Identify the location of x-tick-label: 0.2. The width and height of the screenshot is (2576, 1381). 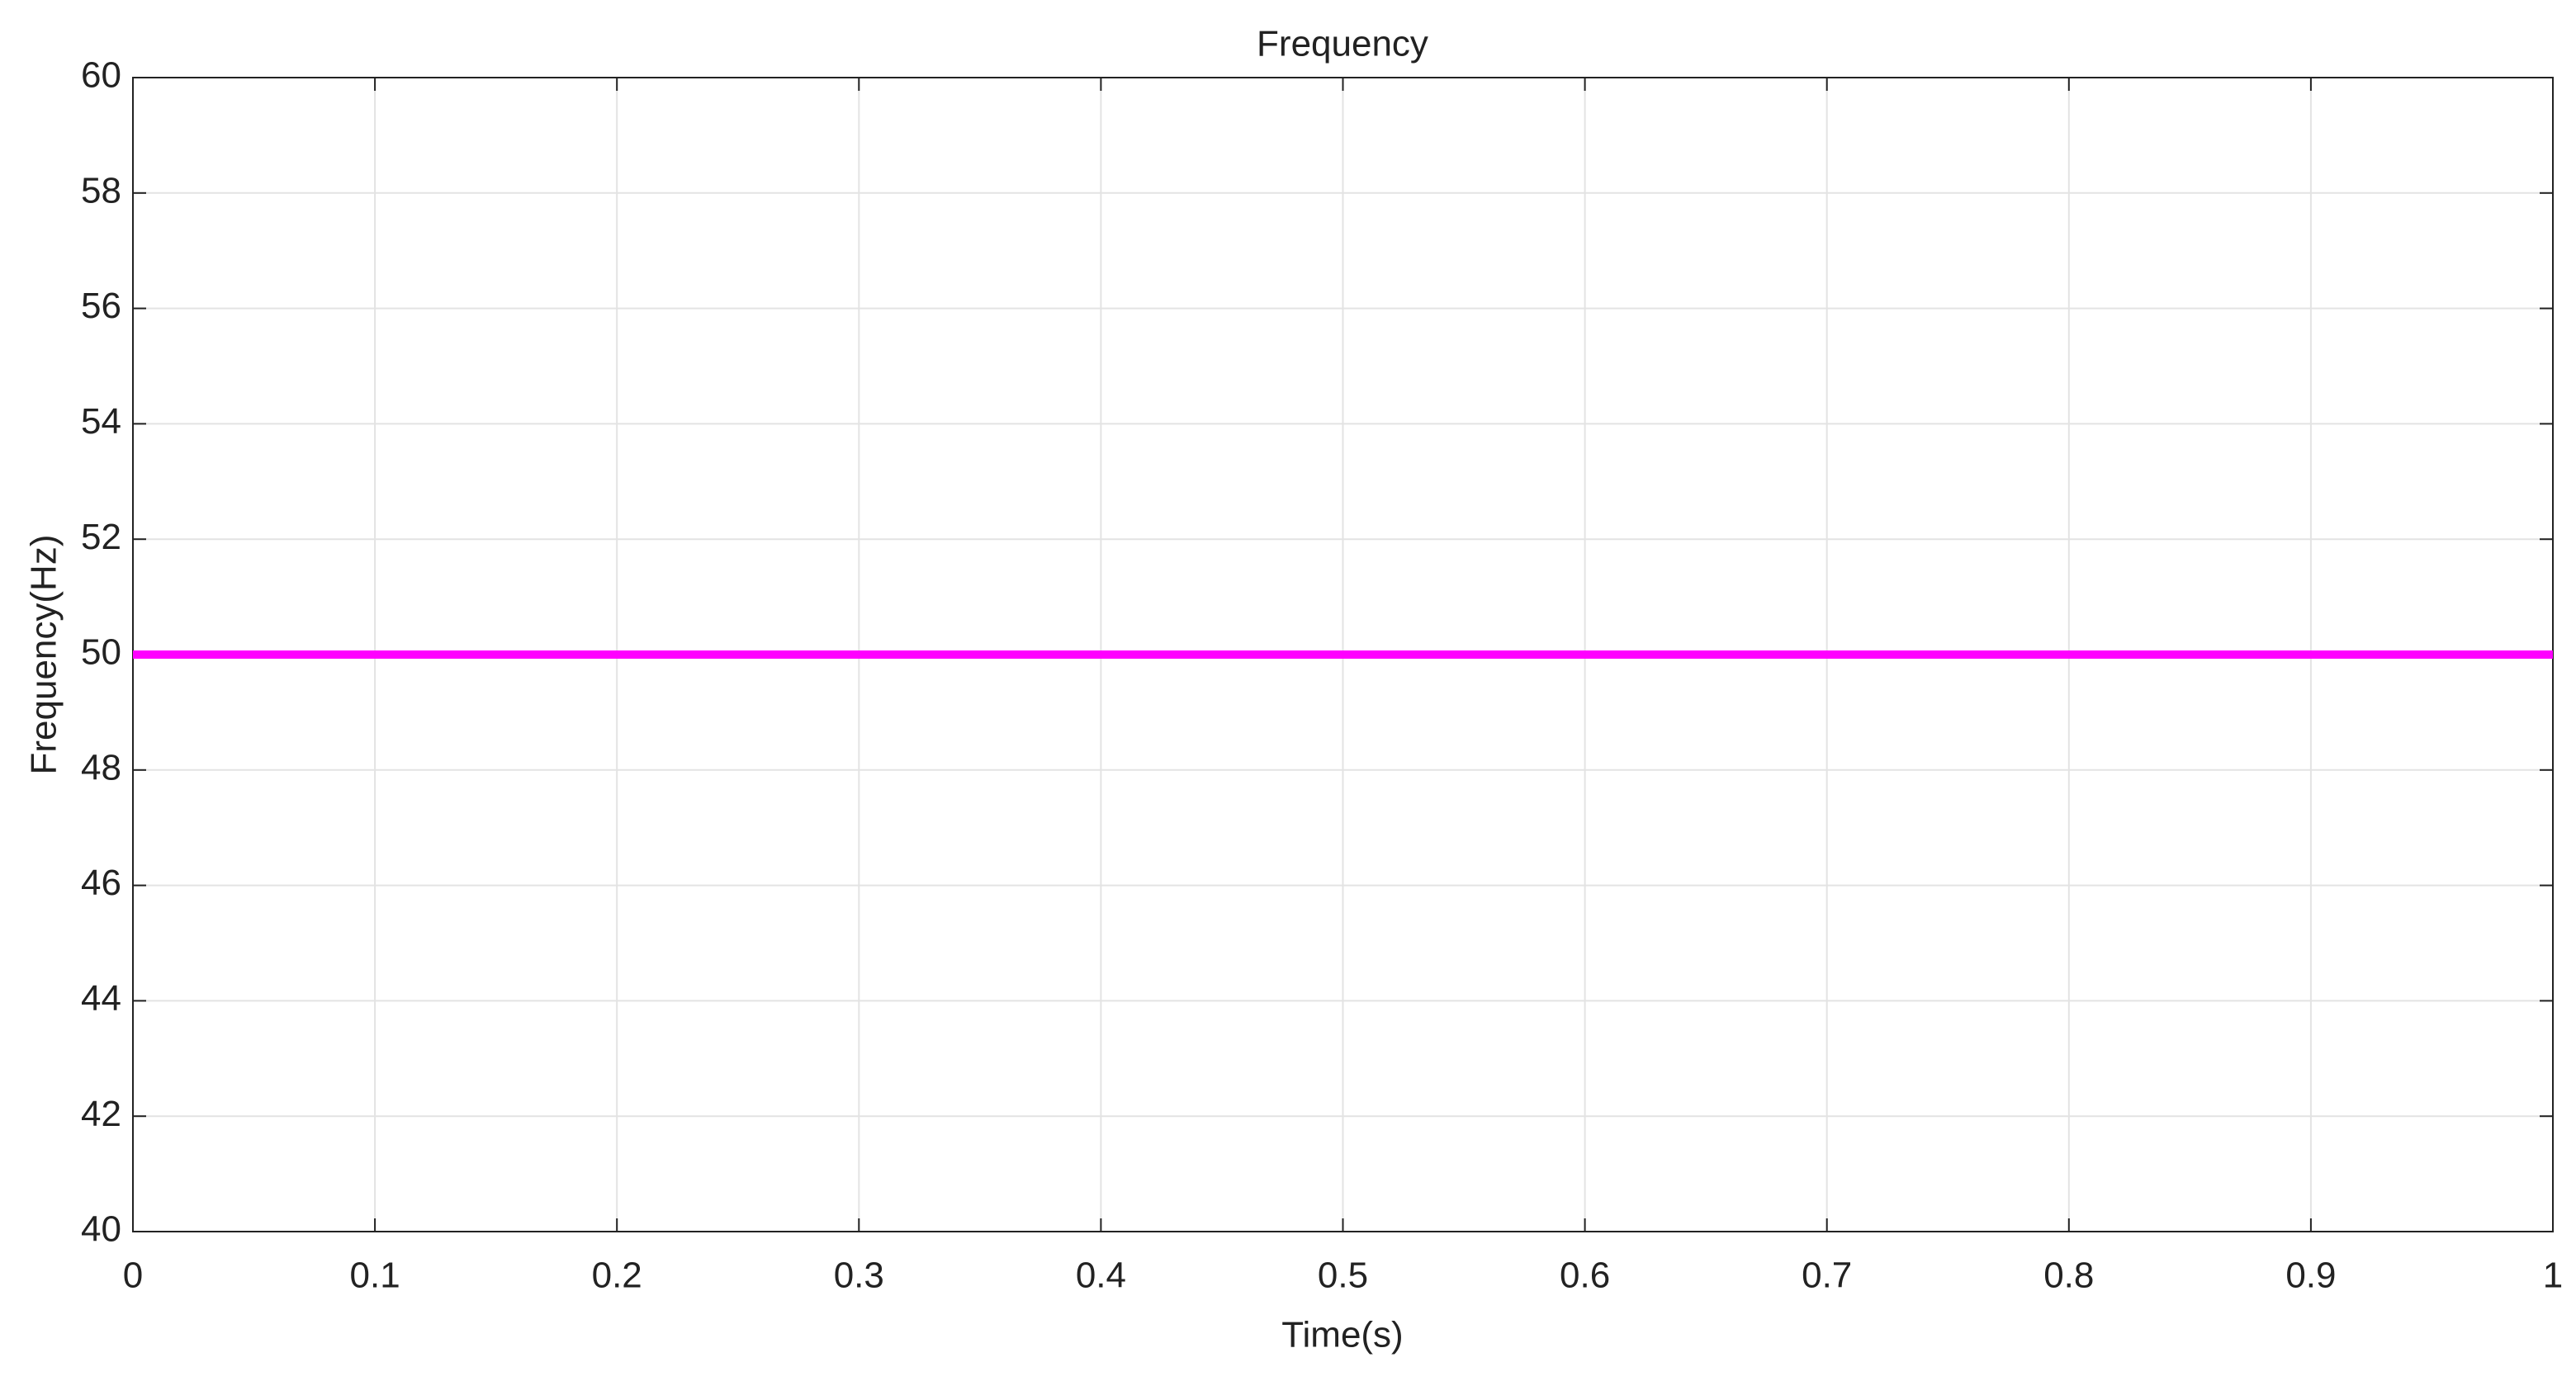
(617, 1276).